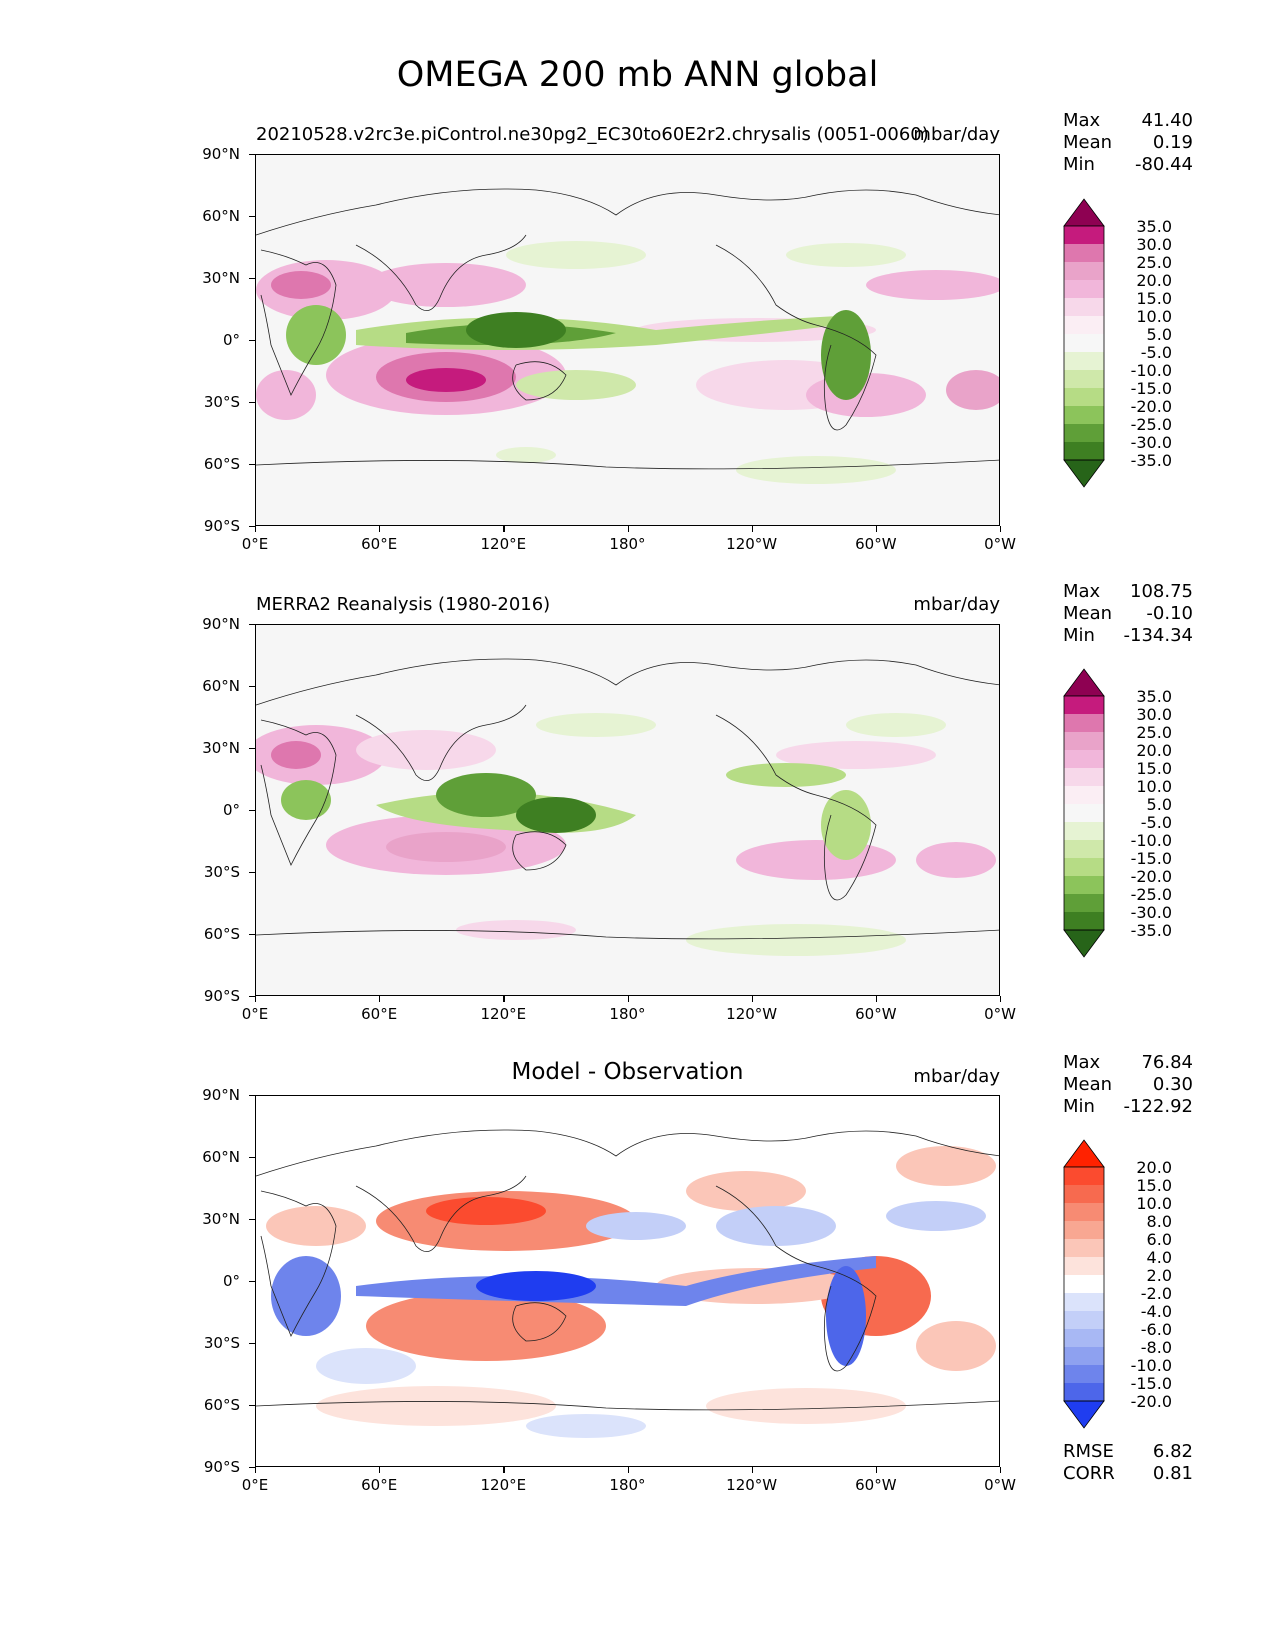  What do you see at coordinates (1156, 1347) in the screenshot?
I see `colorbar-label: -8.0` at bounding box center [1156, 1347].